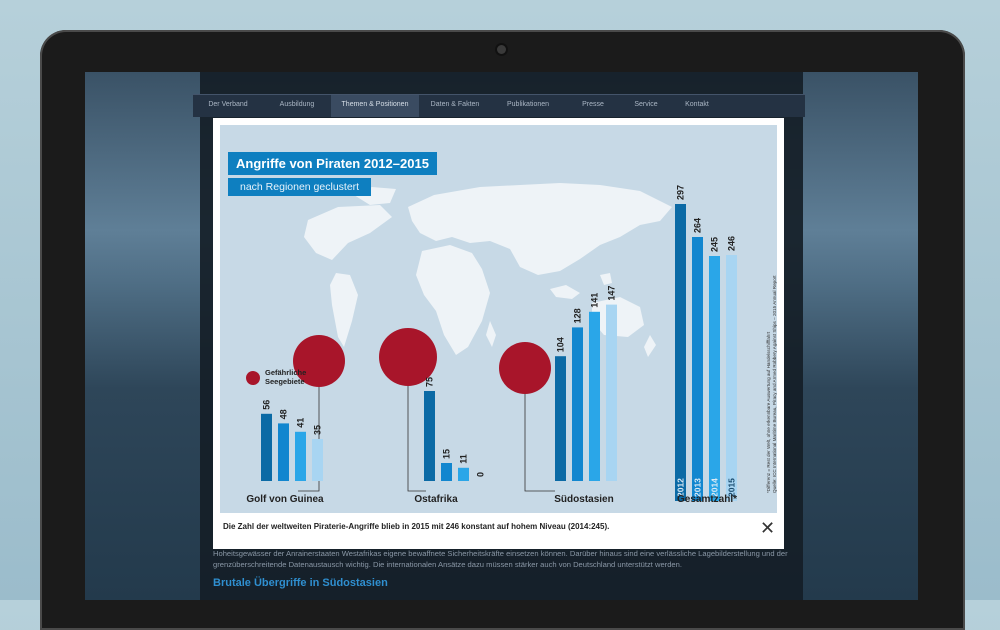 This screenshot has width=1000, height=630. What do you see at coordinates (284, 414) in the screenshot?
I see `value-label-golf-von-guinea-2013: 48` at bounding box center [284, 414].